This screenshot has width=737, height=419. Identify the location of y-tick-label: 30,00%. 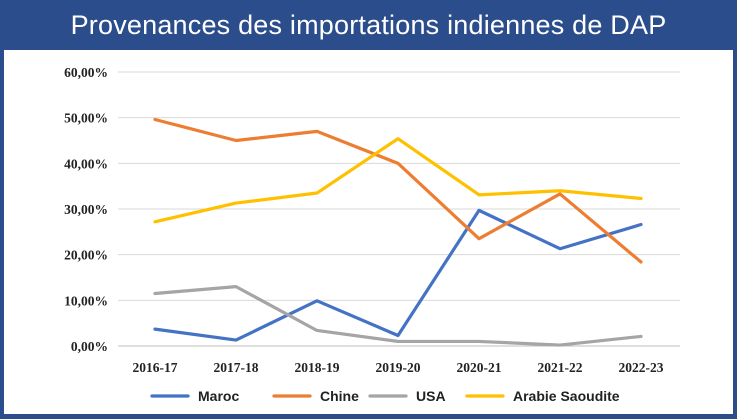
(86, 209).